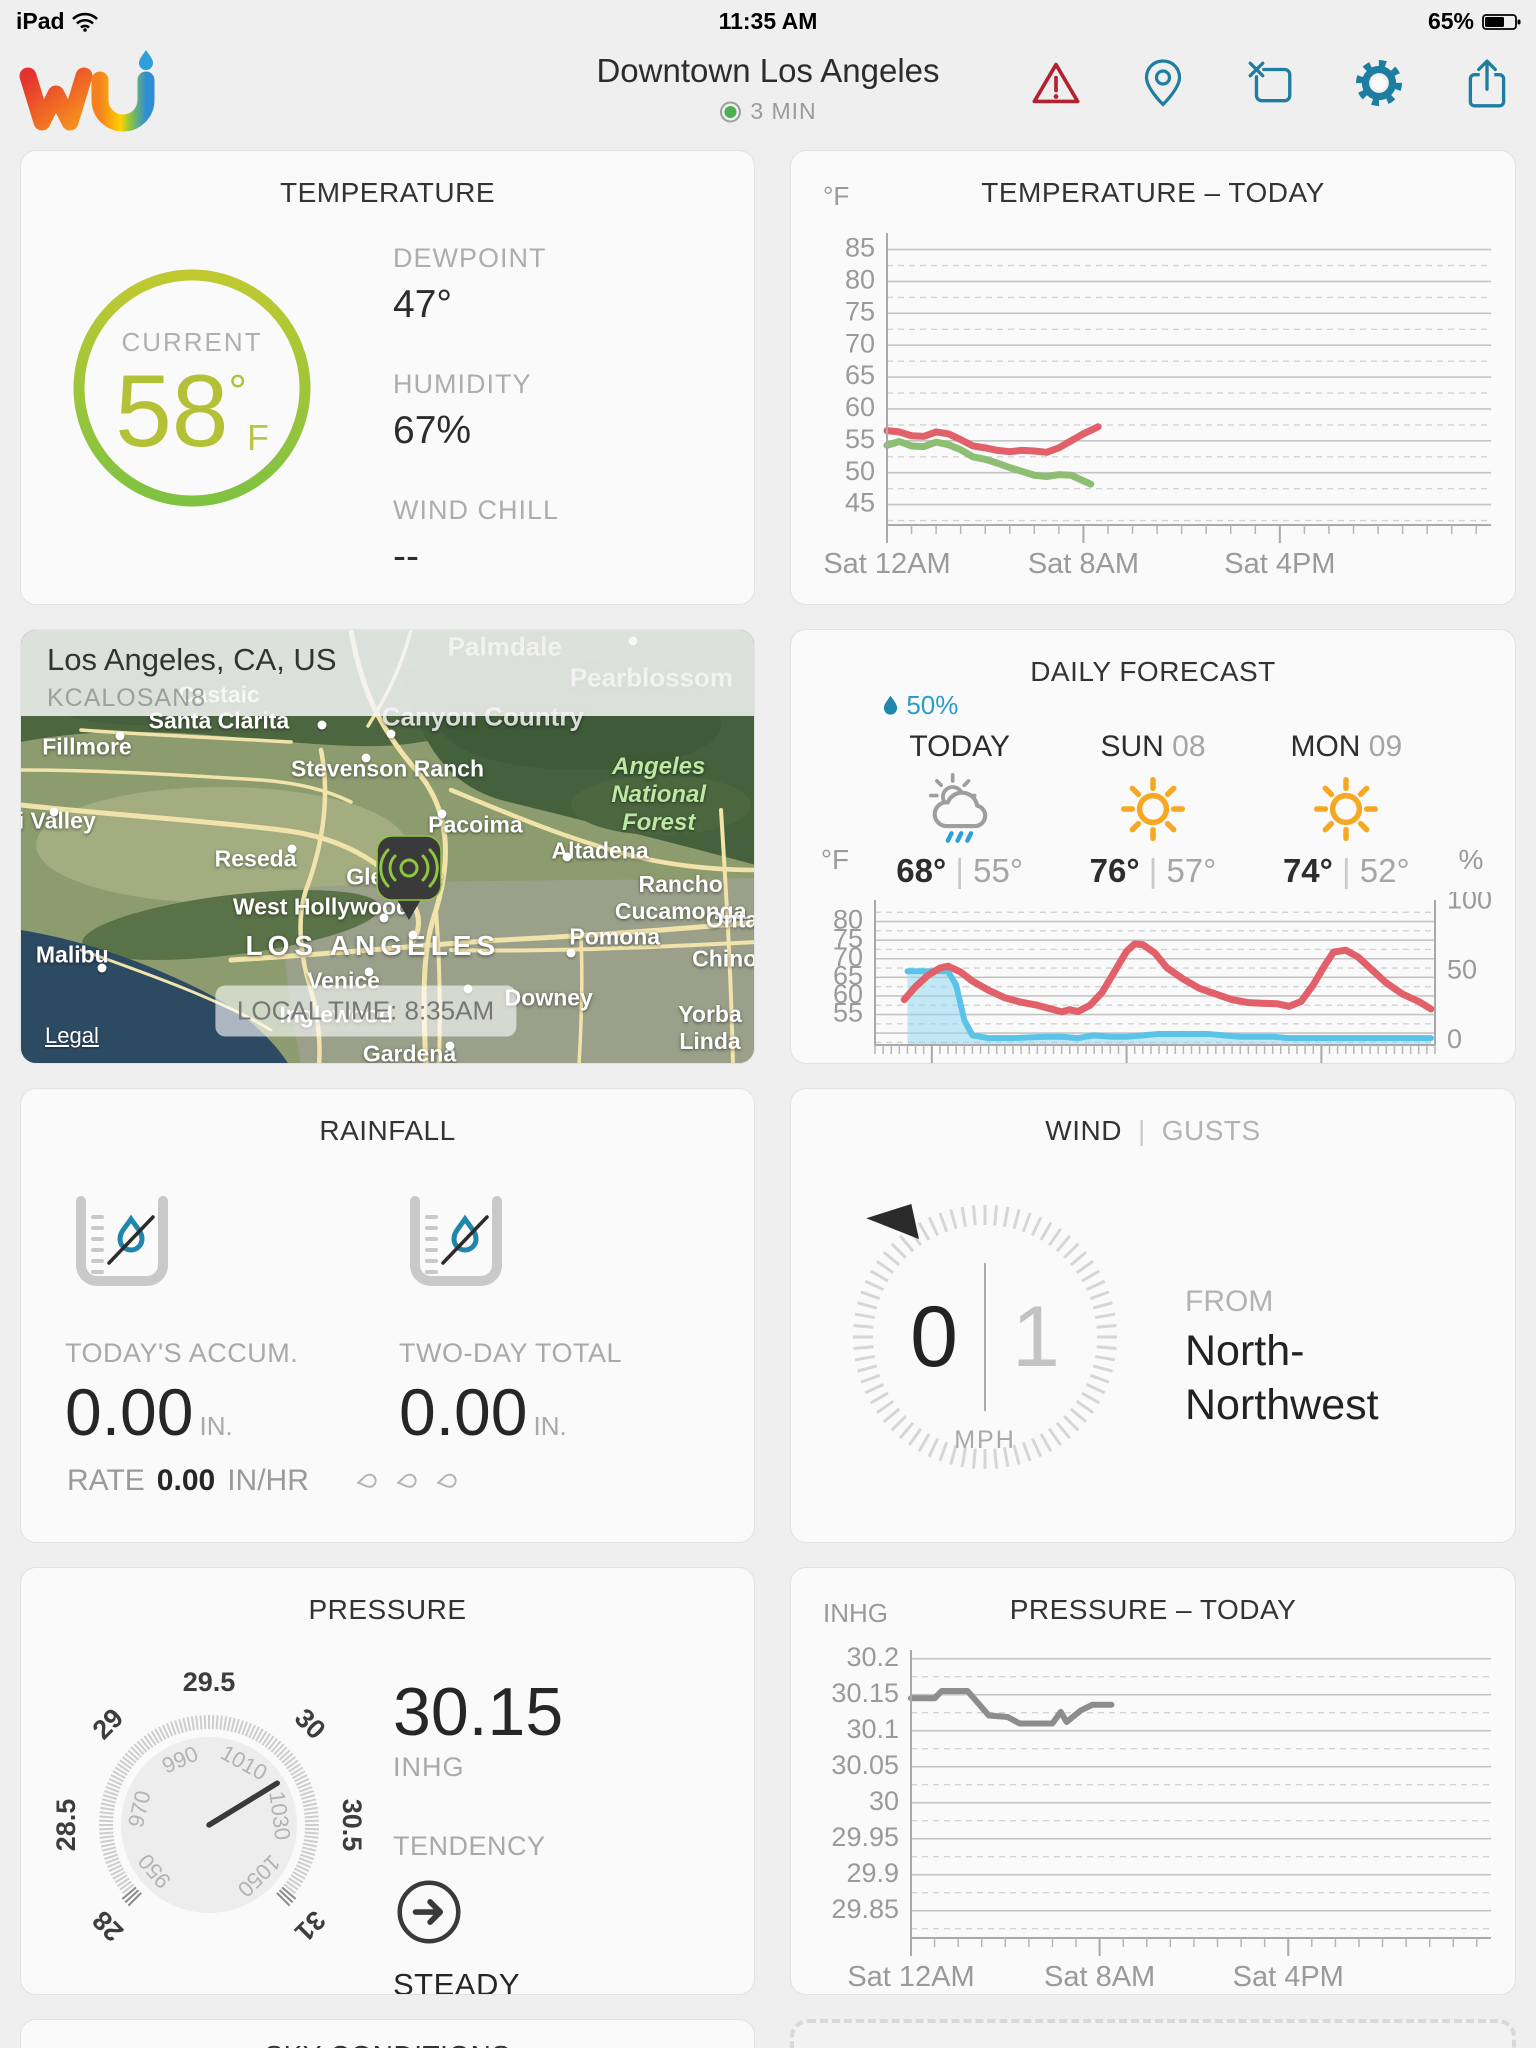 Image resolution: width=1536 pixels, height=2048 pixels. Describe the element at coordinates (1211, 1130) in the screenshot. I see `tab-gusts: GUSTS` at that location.